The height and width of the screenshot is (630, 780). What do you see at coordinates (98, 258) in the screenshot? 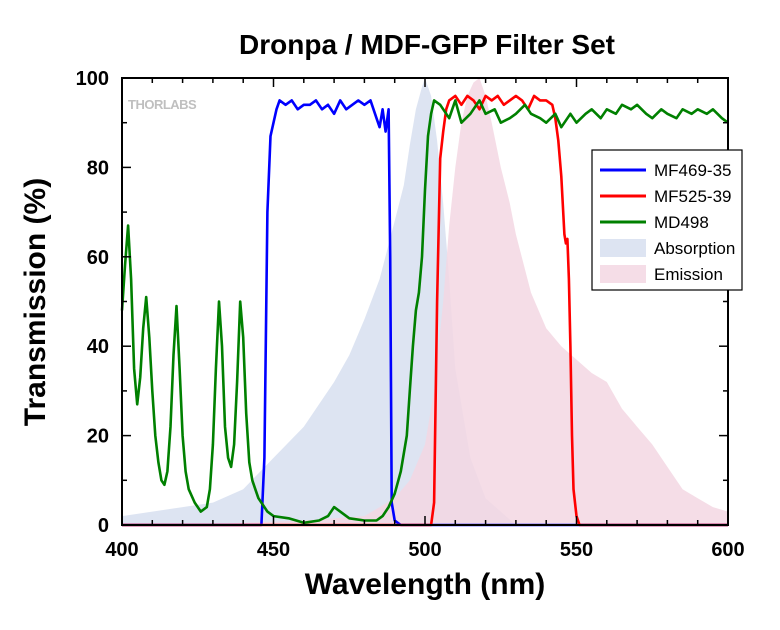
I see `y-tick-label: 60` at bounding box center [98, 258].